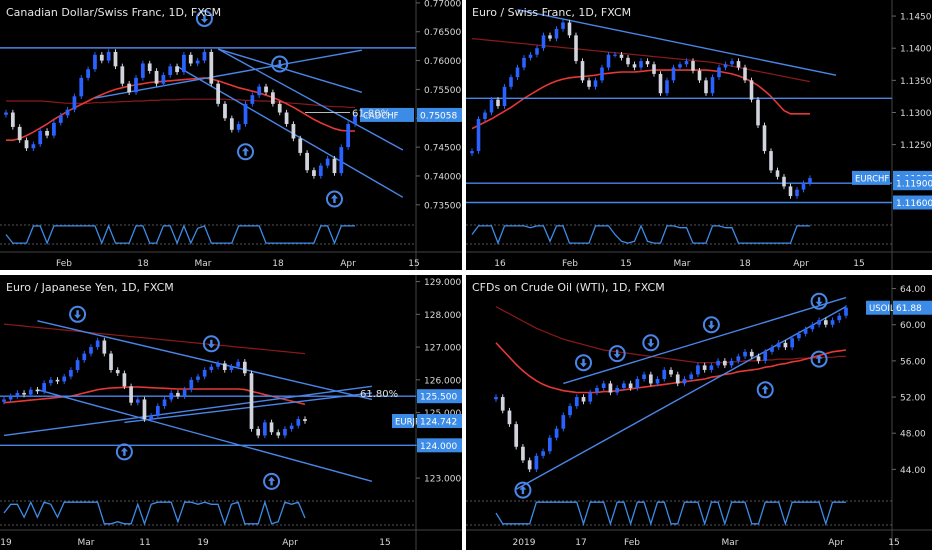 Image resolution: width=932 pixels, height=550 pixels. What do you see at coordinates (442, 149) in the screenshot?
I see `y-tick-label: 0.74500` at bounding box center [442, 149].